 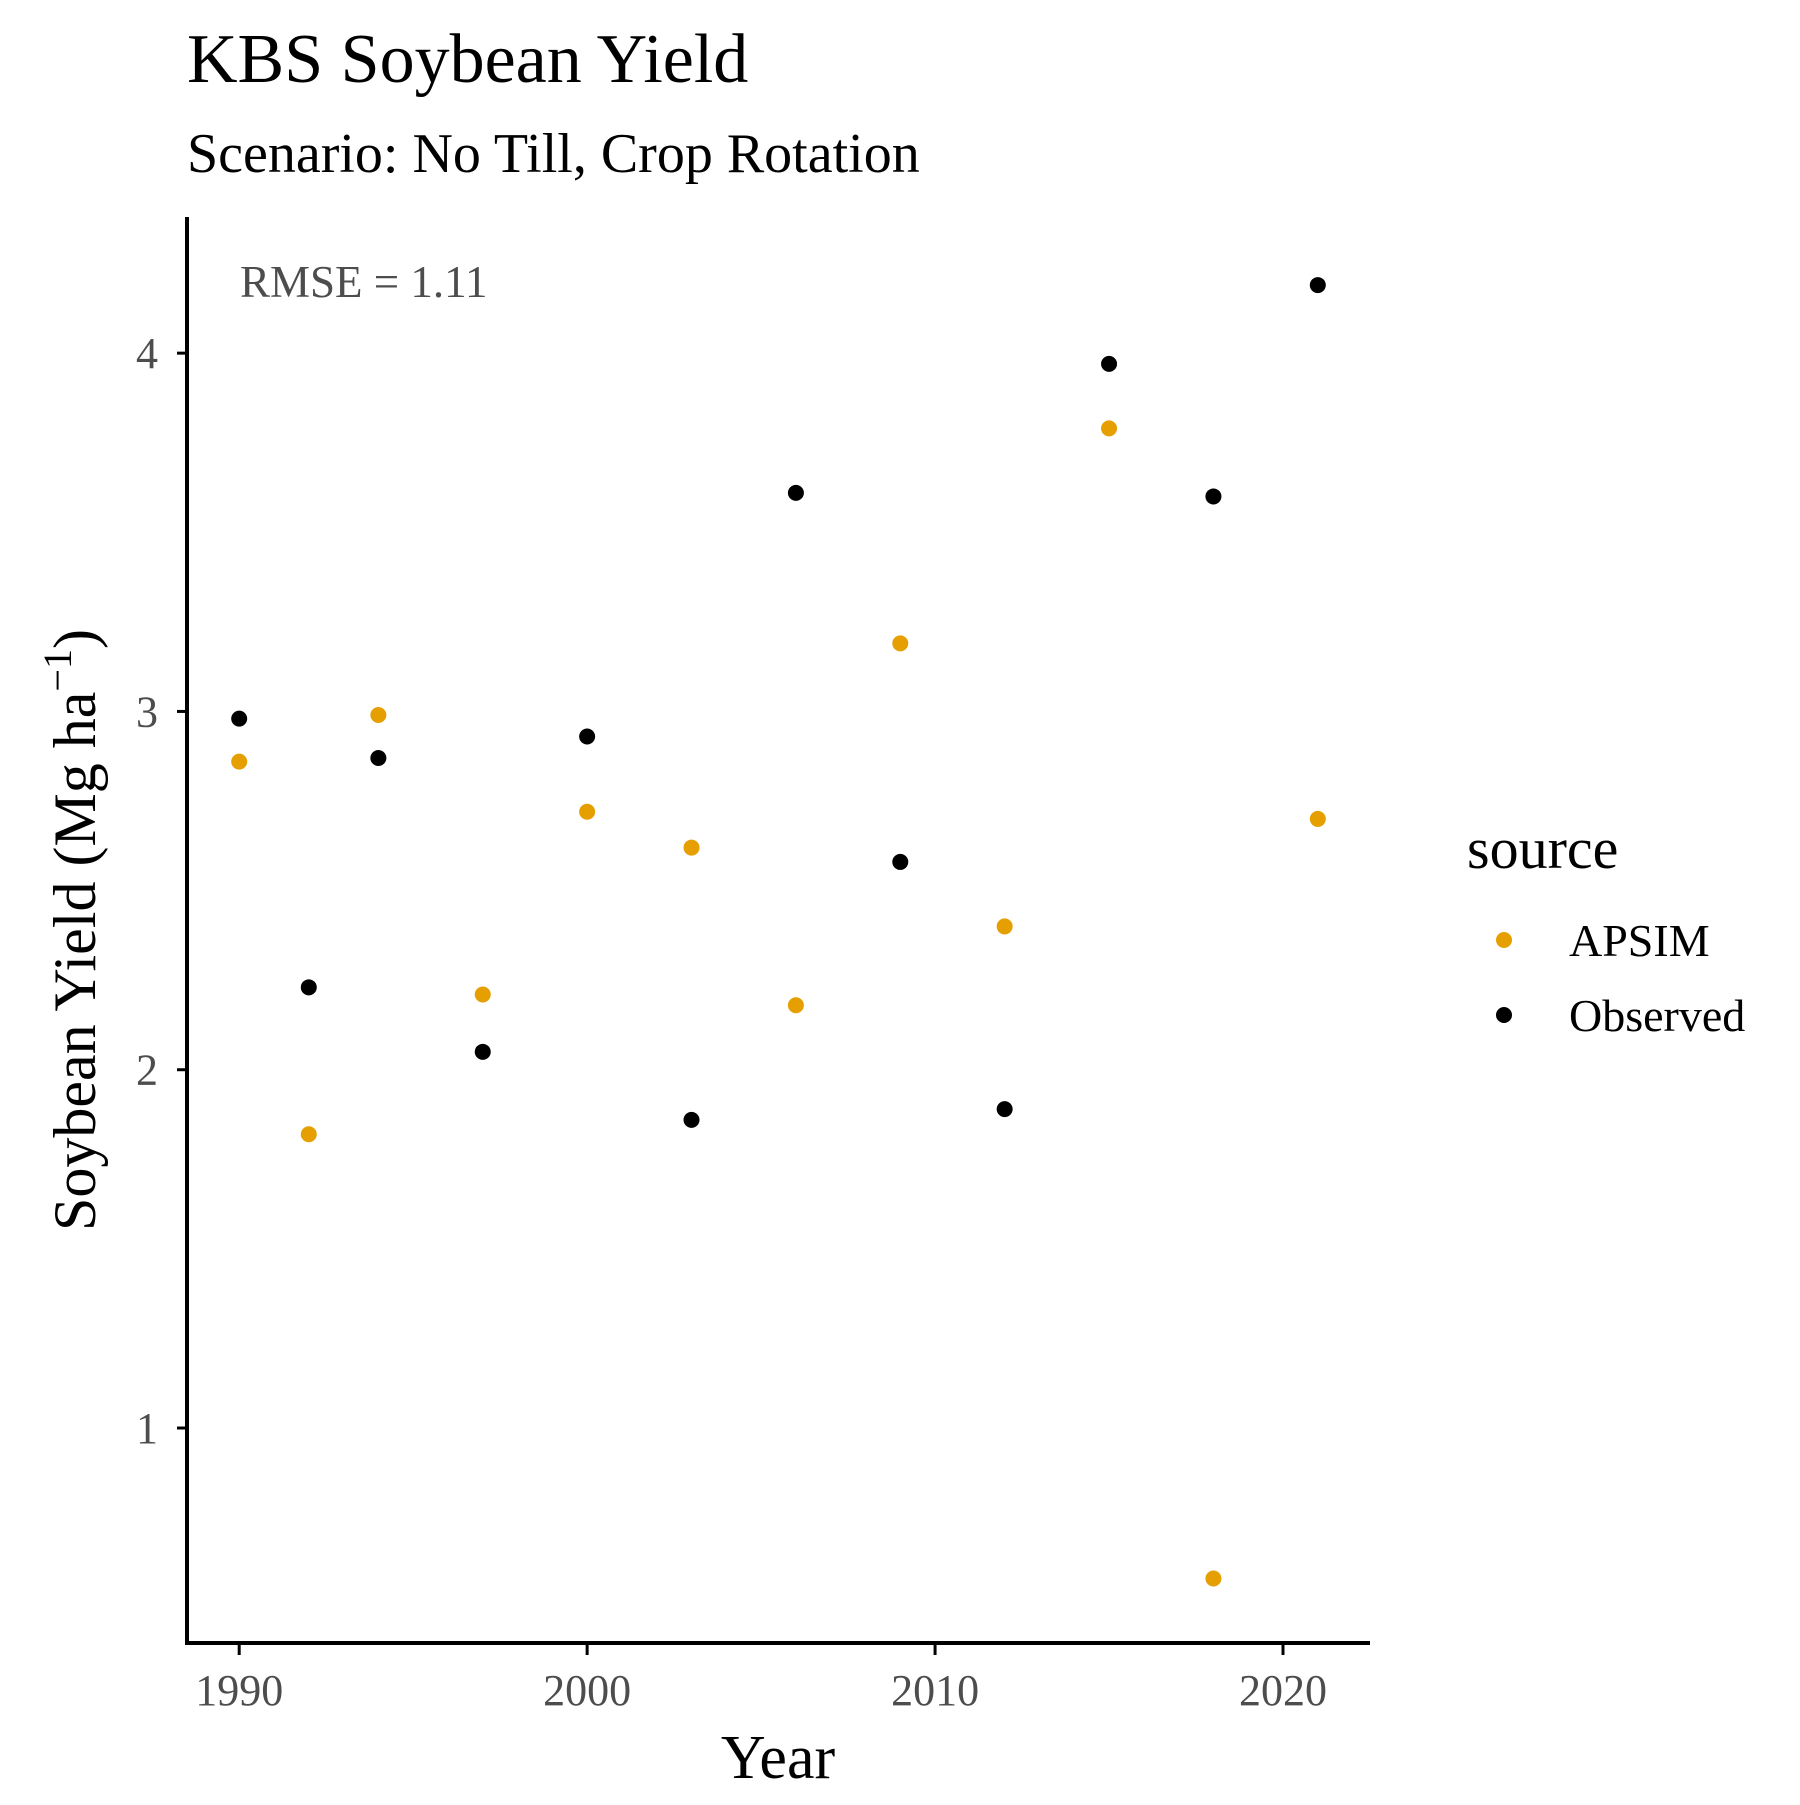 What do you see at coordinates (364, 282) in the screenshot?
I see `rmse-annotation: RMSE = 1.11` at bounding box center [364, 282].